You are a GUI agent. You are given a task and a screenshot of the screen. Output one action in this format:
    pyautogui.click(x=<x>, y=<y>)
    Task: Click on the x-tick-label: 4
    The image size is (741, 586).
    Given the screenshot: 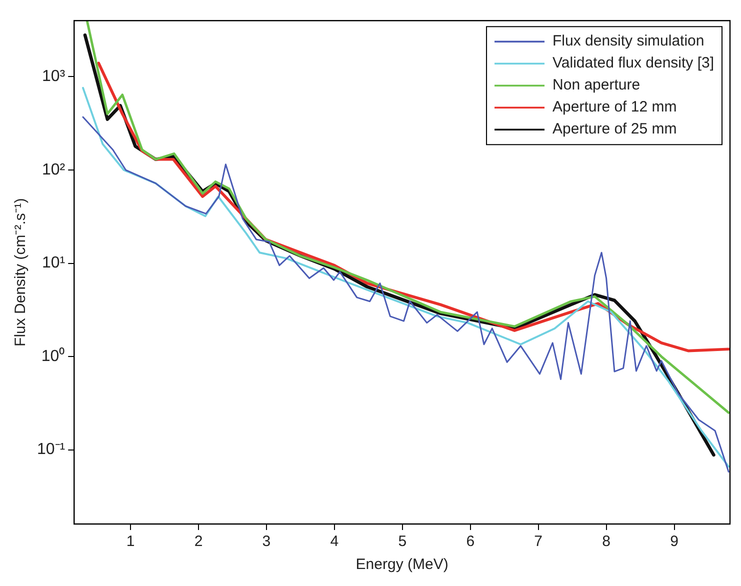 What is the action you would take?
    pyautogui.click(x=334, y=541)
    